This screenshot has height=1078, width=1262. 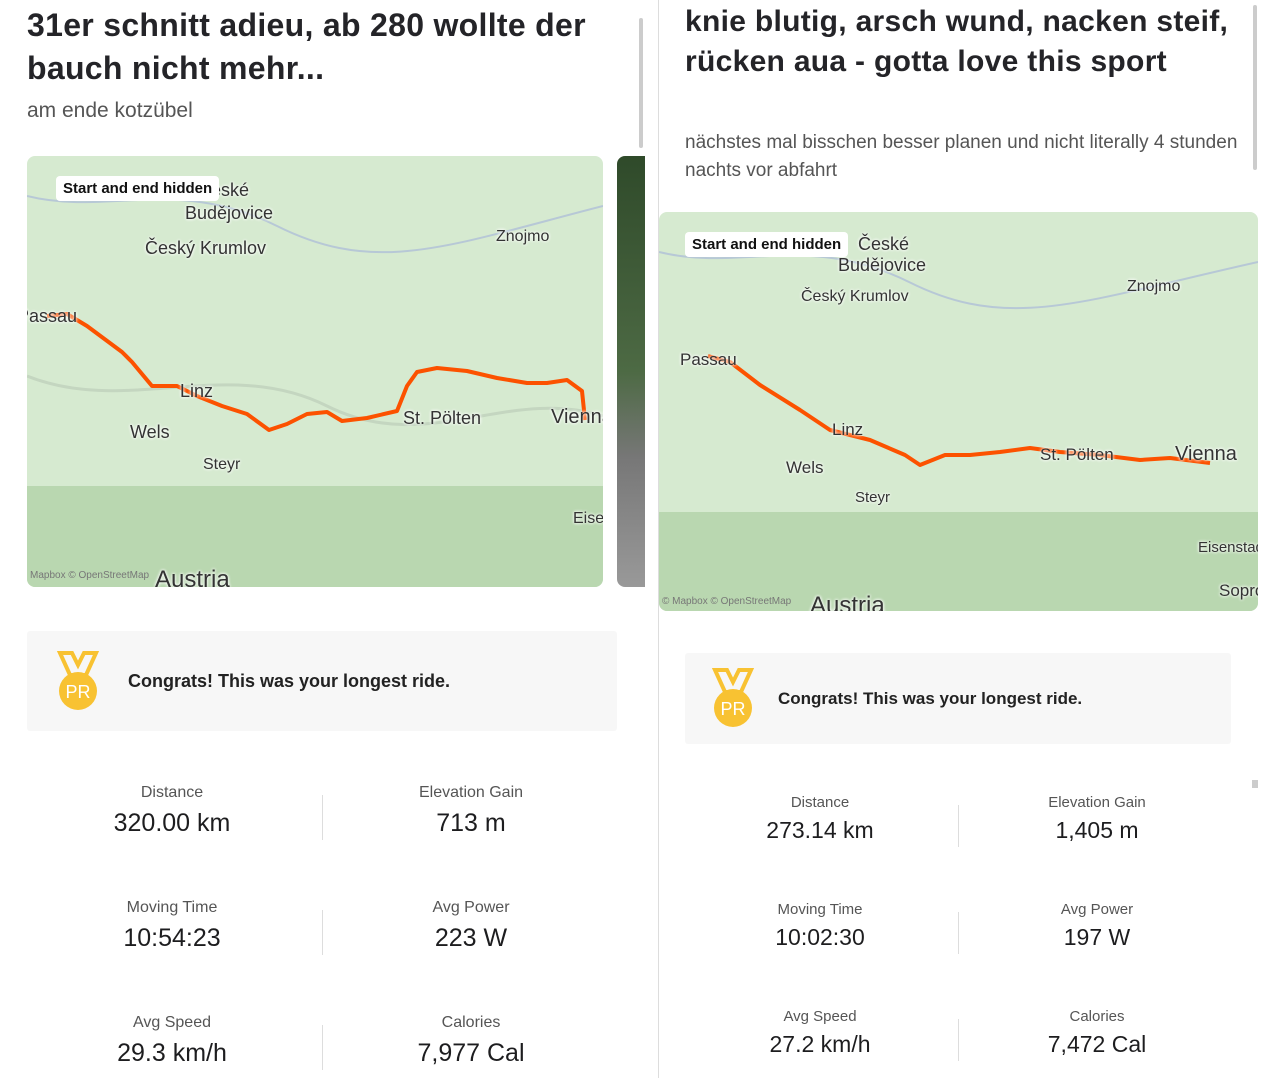 What do you see at coordinates (471, 823) in the screenshot?
I see `stat-value: 713 m` at bounding box center [471, 823].